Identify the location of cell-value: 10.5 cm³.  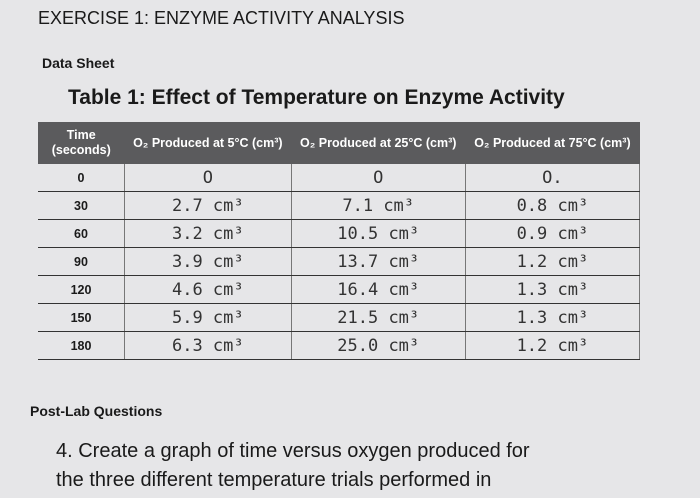
(378, 233).